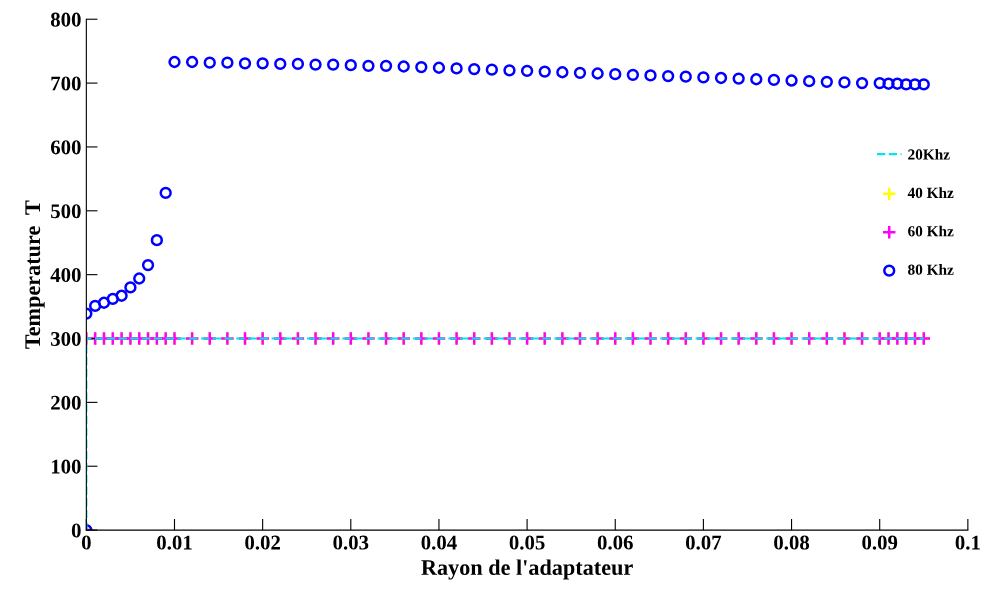 The height and width of the screenshot is (601, 1004). What do you see at coordinates (65, 147) in the screenshot?
I see `y-tick-label: 600` at bounding box center [65, 147].